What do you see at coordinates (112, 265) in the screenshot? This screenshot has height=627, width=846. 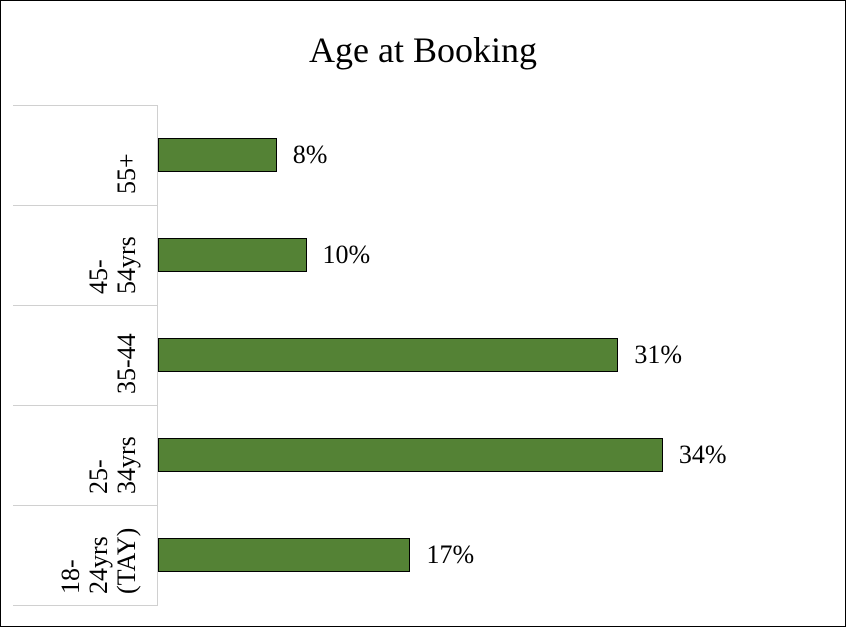 I see `category-label: 45- 54yrs` at bounding box center [112, 265].